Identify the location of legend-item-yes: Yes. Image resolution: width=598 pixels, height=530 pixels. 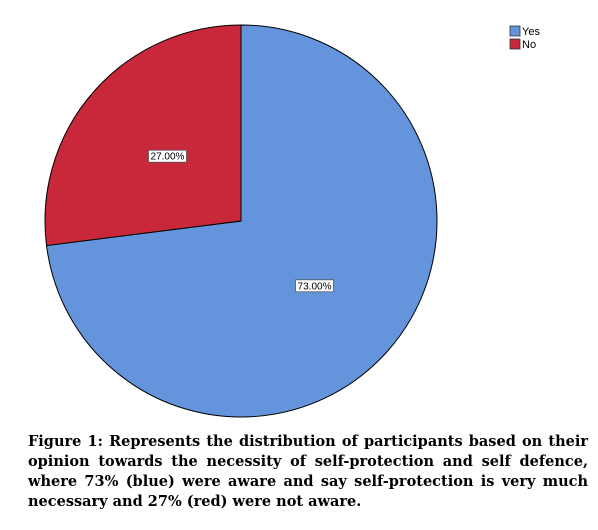
(524, 31).